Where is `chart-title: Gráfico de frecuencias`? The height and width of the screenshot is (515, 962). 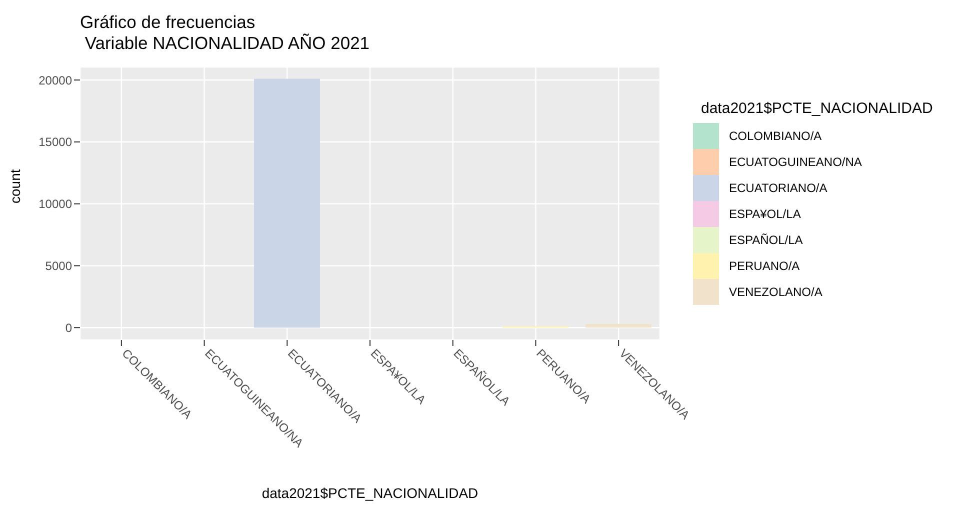 chart-title: Gráfico de frecuencias is located at coordinates (168, 22).